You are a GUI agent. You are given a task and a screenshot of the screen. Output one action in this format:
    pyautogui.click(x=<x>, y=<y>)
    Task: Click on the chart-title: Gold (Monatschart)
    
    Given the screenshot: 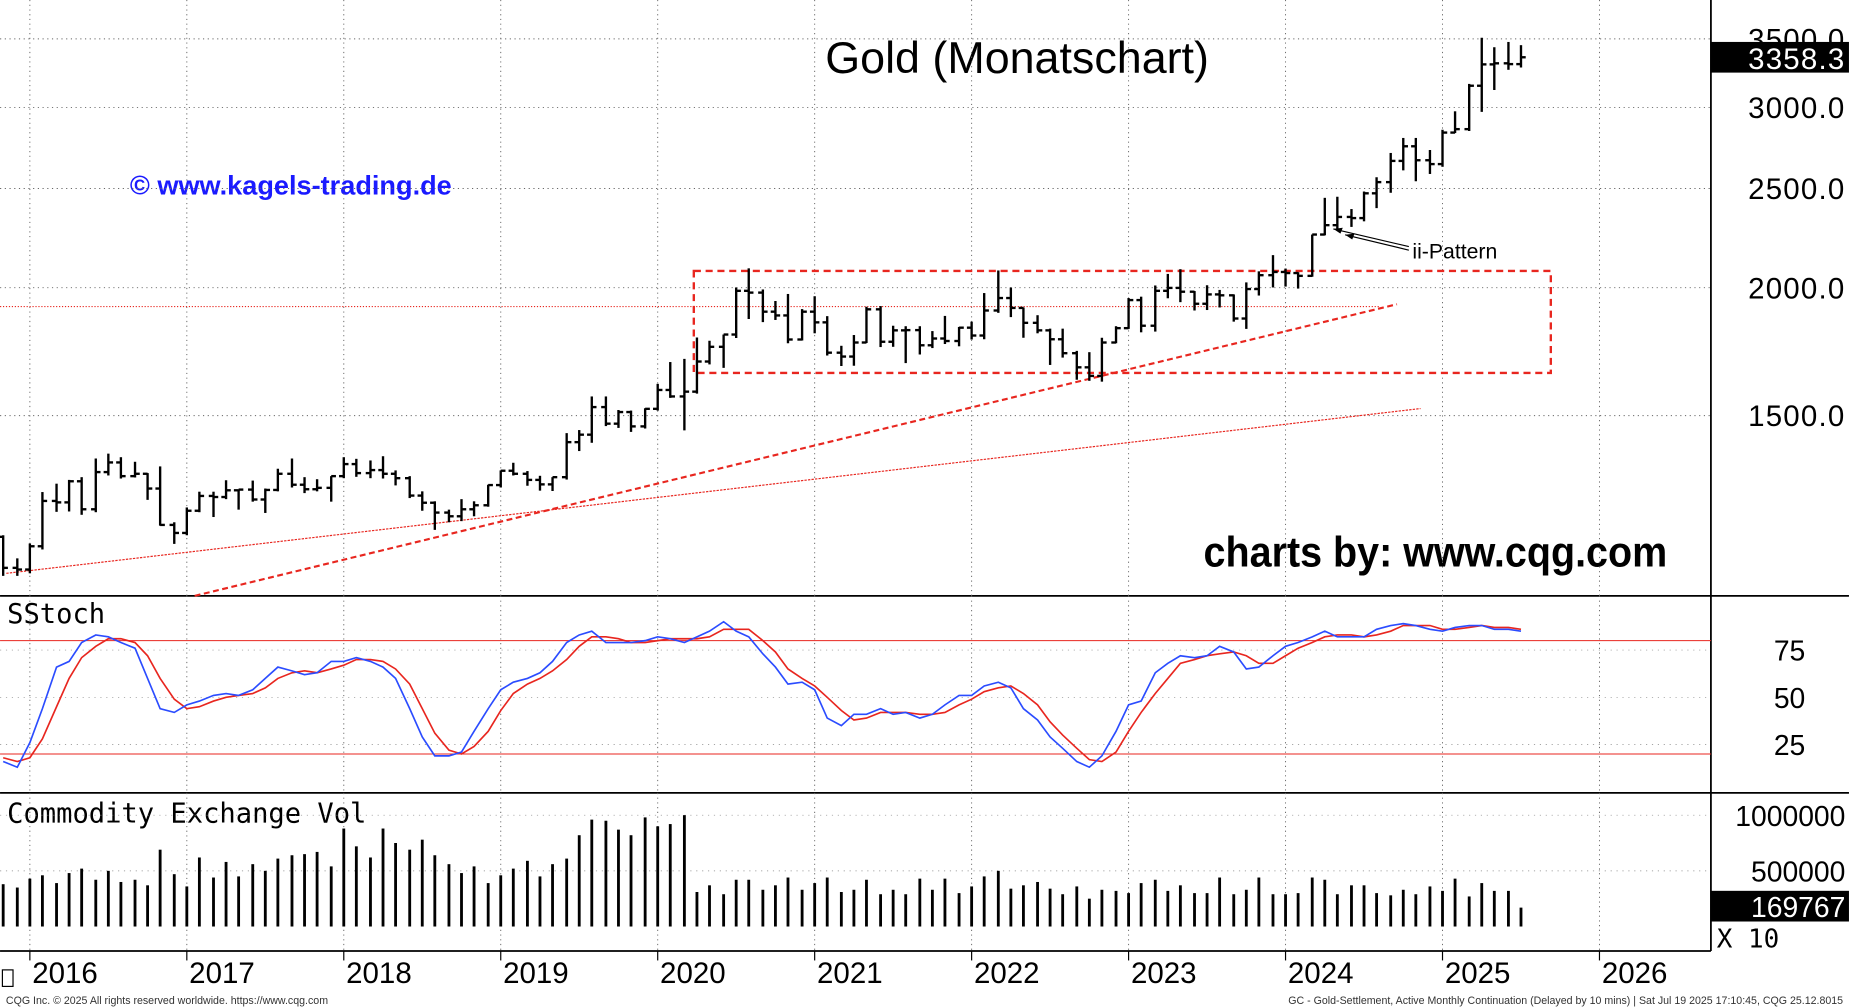 What is the action you would take?
    pyautogui.click(x=1017, y=57)
    